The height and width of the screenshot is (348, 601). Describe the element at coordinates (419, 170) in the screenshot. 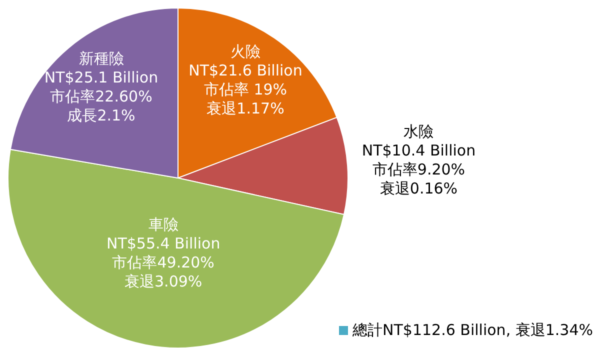

I see `data-label: NT$10.4 Billion 市佔率9.20% 衰退0.16%` at that location.